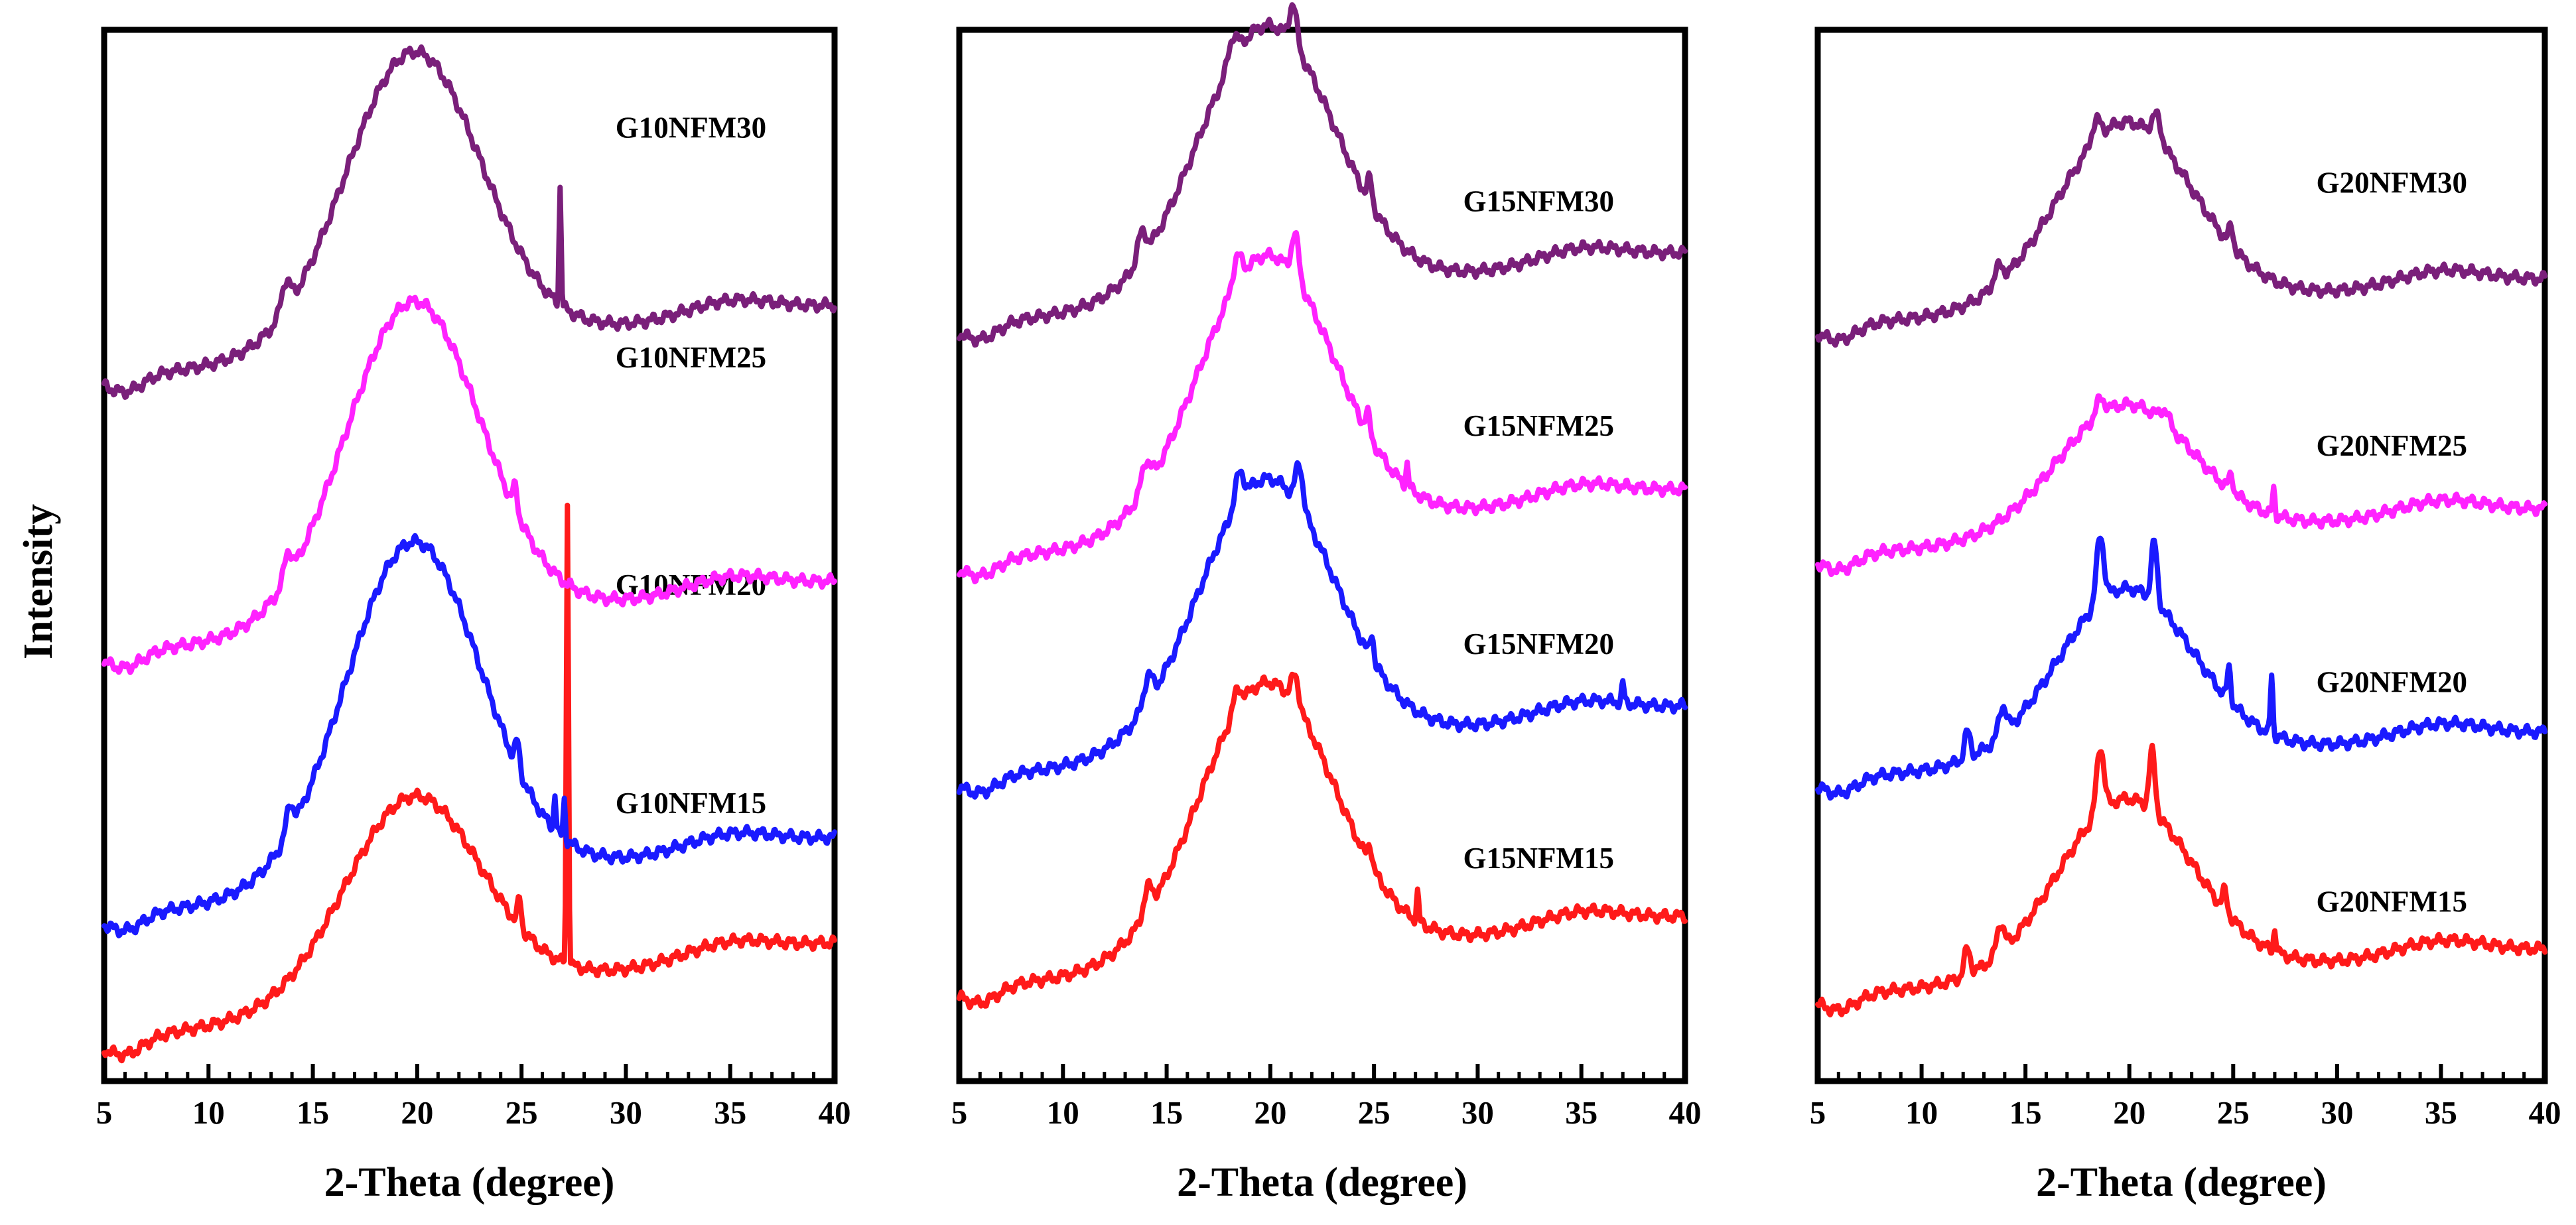  I want to click on y-axis-title: Intensity, so click(38, 581).